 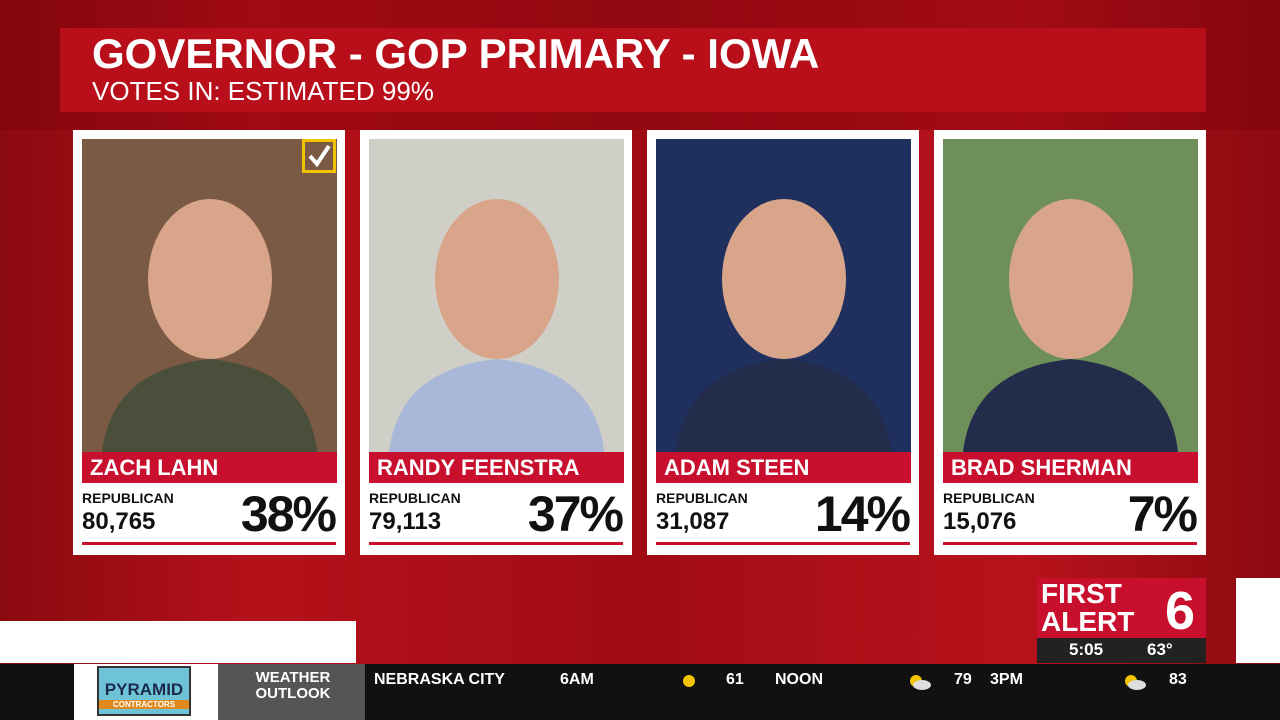 What do you see at coordinates (293, 685) in the screenshot?
I see `ticker-label: WEATHER OUTLOOK` at bounding box center [293, 685].